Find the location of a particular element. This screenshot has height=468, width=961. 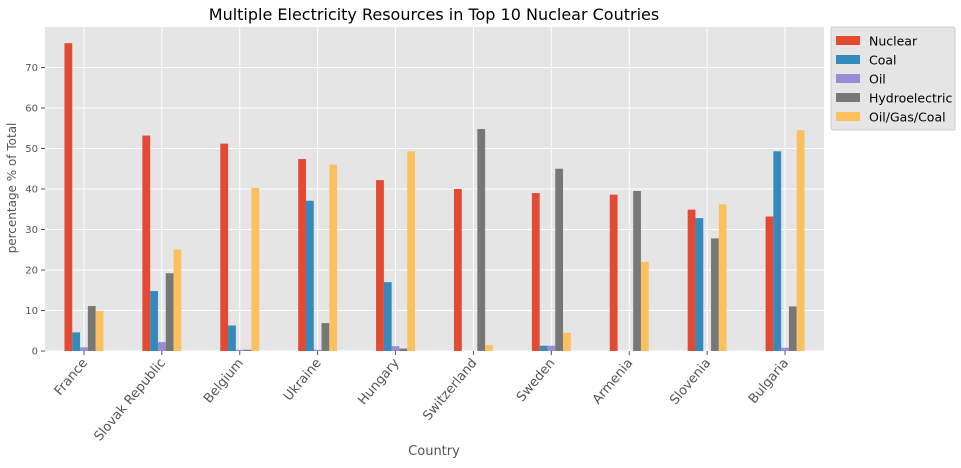

y-tick-label: 30 is located at coordinates (31, 230).